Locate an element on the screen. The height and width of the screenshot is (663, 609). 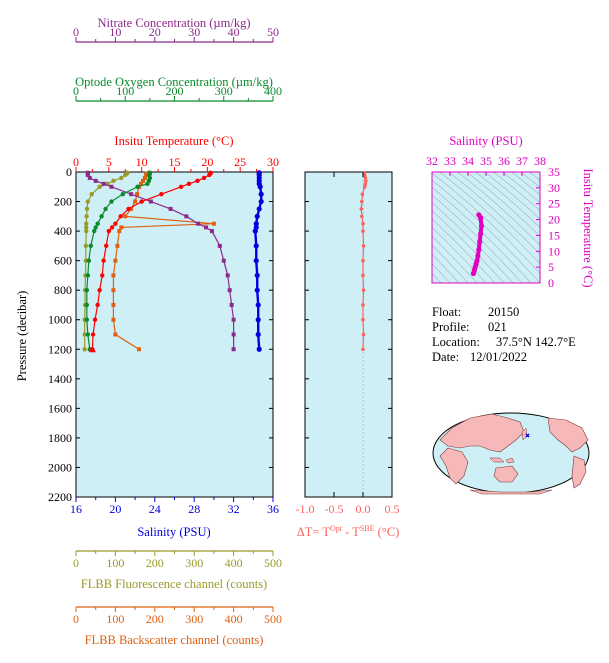
pressure-tick-label: 1000 is located at coordinates (60, 320).